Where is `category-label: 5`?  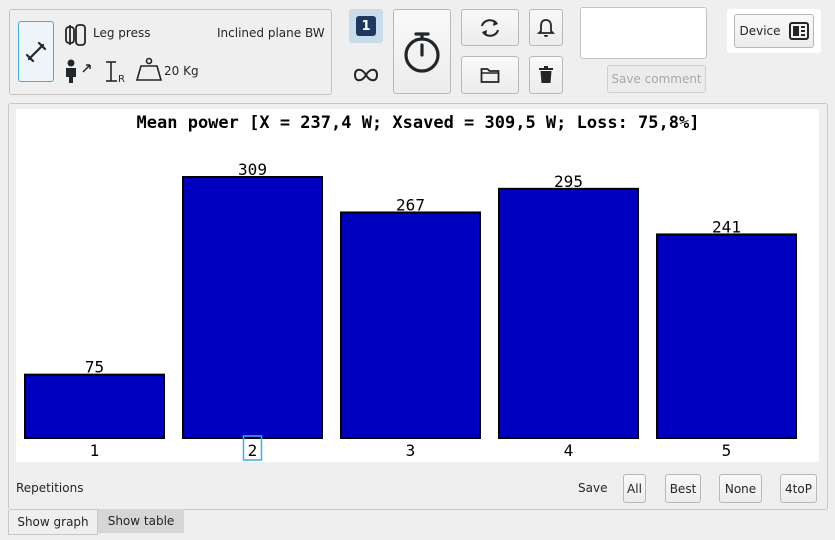
category-label: 5 is located at coordinates (727, 450).